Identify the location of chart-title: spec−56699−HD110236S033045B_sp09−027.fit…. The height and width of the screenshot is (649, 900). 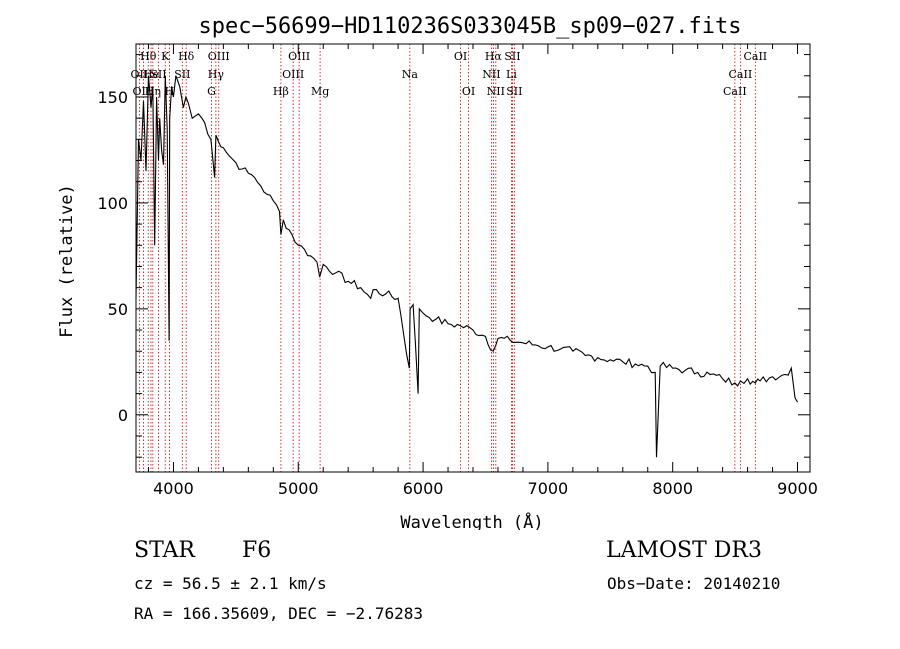
(469, 26).